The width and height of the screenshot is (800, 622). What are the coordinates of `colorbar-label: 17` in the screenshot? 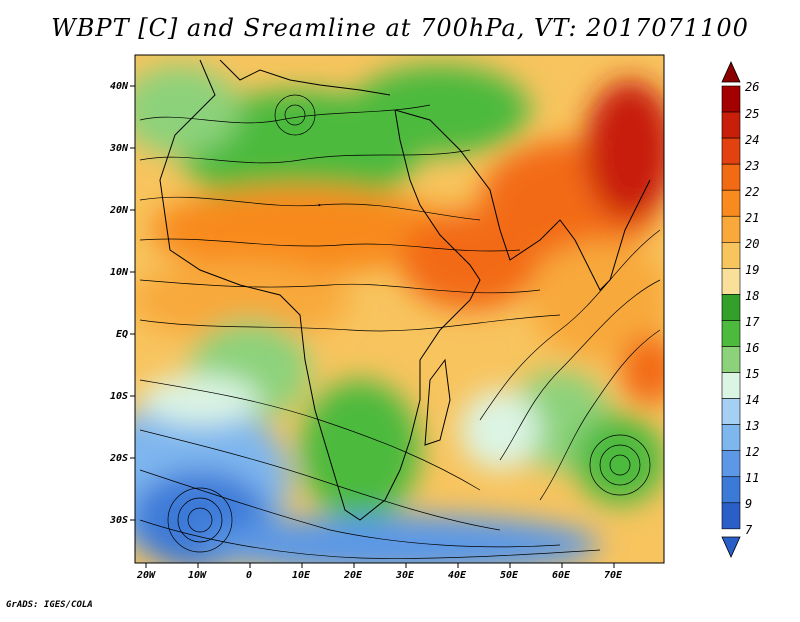 It's located at (752, 322).